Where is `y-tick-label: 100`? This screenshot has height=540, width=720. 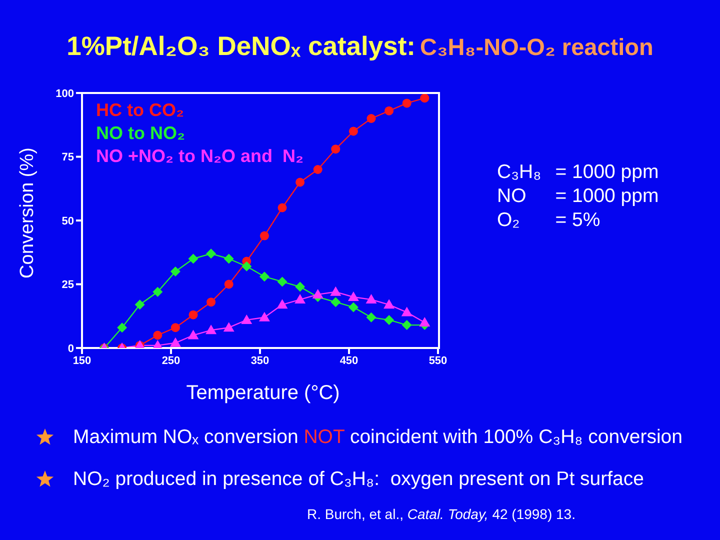 y-tick-label: 100 is located at coordinates (65, 94).